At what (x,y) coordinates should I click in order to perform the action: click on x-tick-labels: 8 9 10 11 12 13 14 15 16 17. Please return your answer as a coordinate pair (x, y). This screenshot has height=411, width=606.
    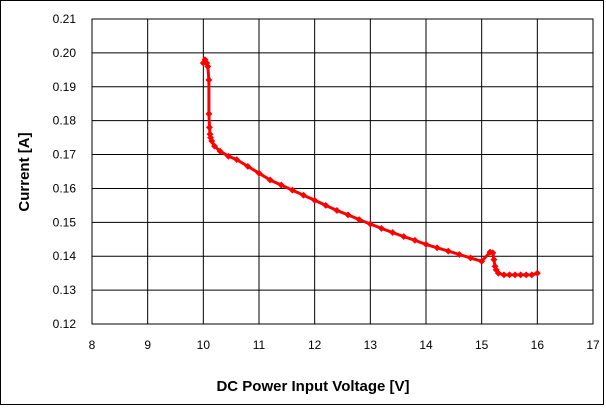
    Looking at the image, I should click on (344, 345).